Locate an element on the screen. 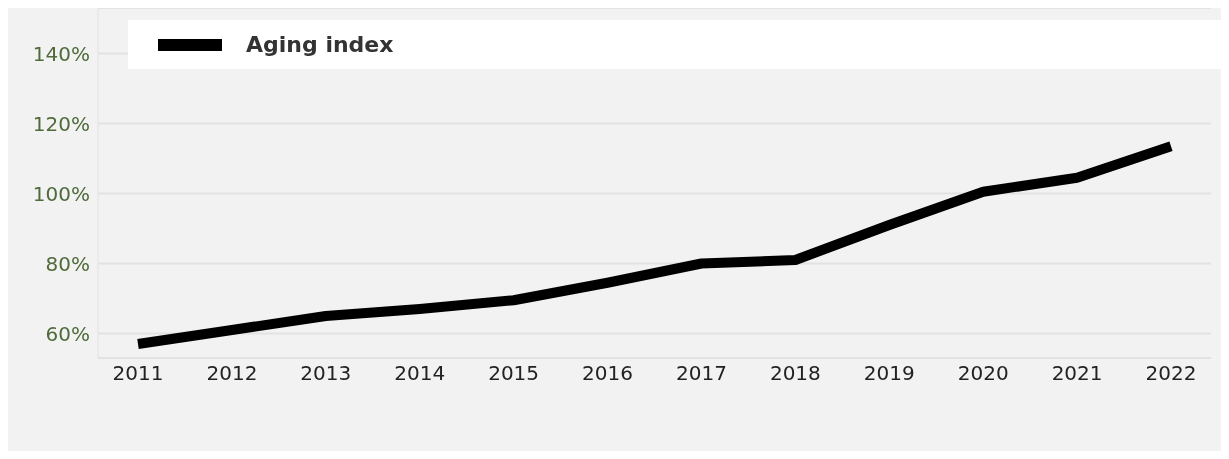 The image size is (1229, 459). x-tick-label: 2020 is located at coordinates (983, 373).